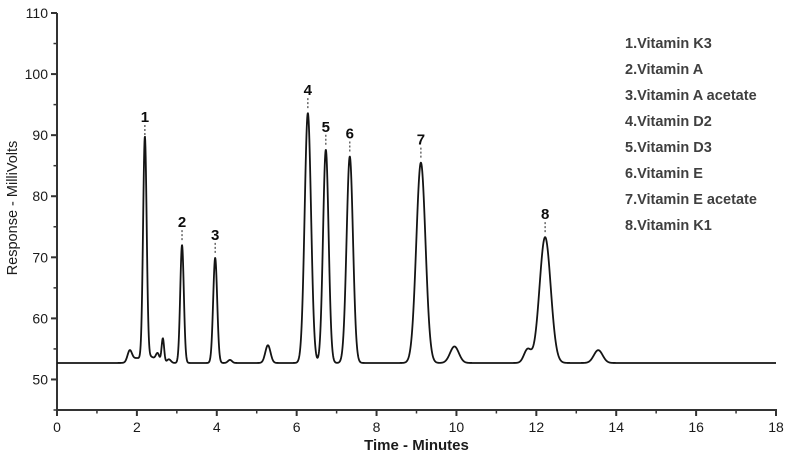 The width and height of the screenshot is (786, 460). I want to click on y-tick-label: 90, so click(40, 135).